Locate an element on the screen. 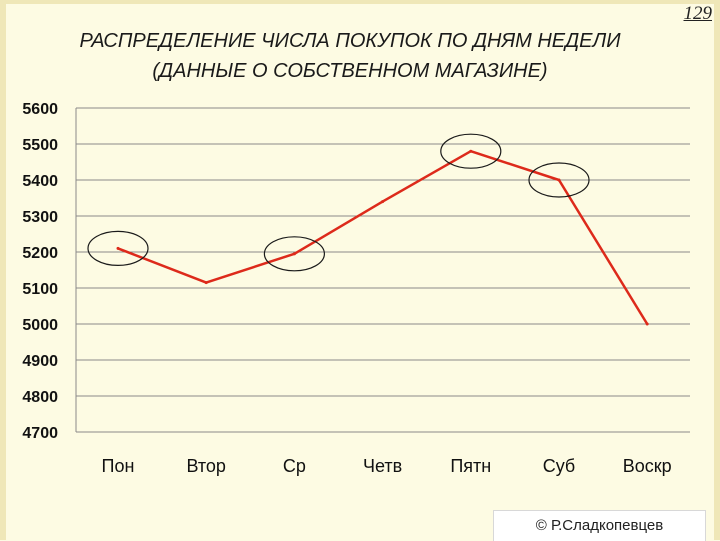  chart-title-line-2: (ДАННЫЕ О СОБСТВЕННОМ МАГАЗИНЕ) is located at coordinates (350, 71).